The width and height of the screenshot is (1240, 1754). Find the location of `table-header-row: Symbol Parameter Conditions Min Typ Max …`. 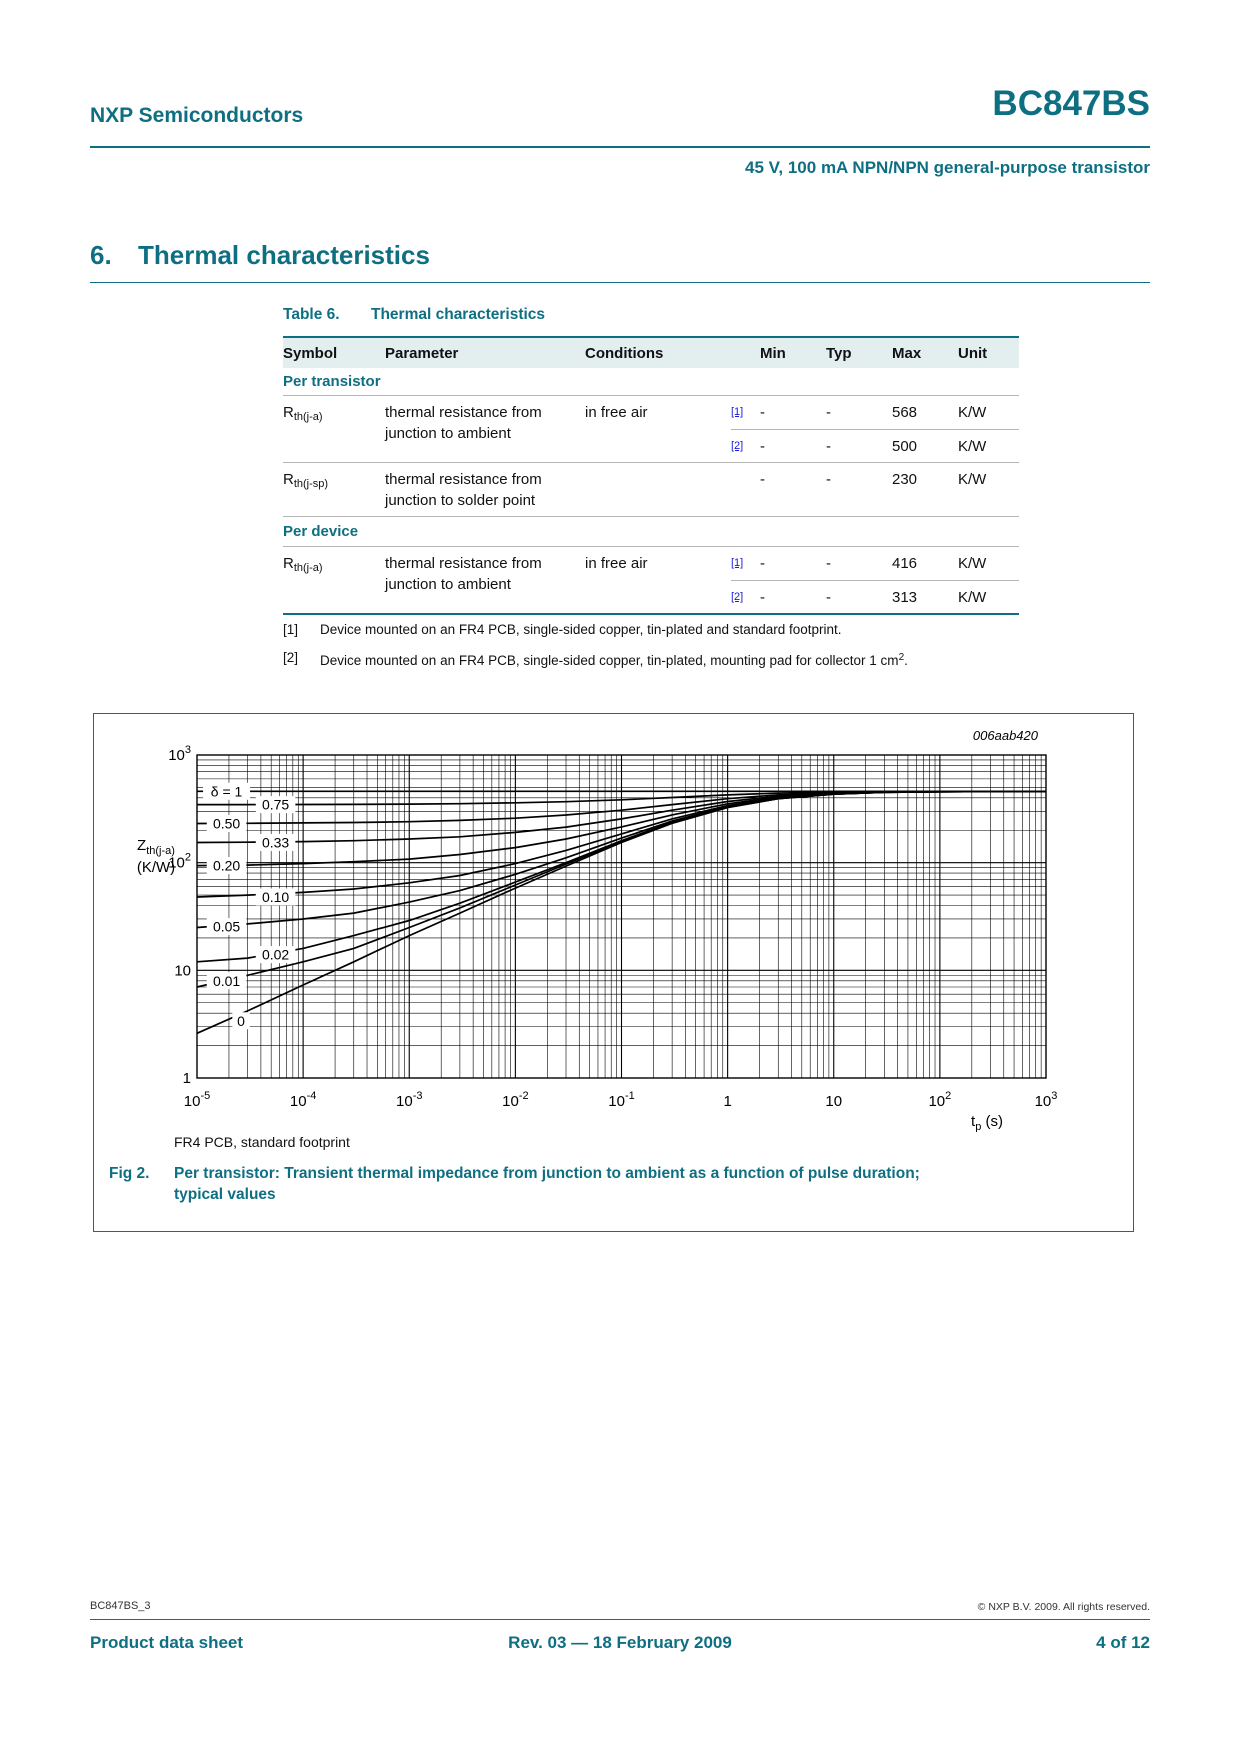

table-header-row: Symbol Parameter Conditions Min Typ Max … is located at coordinates (651, 352).